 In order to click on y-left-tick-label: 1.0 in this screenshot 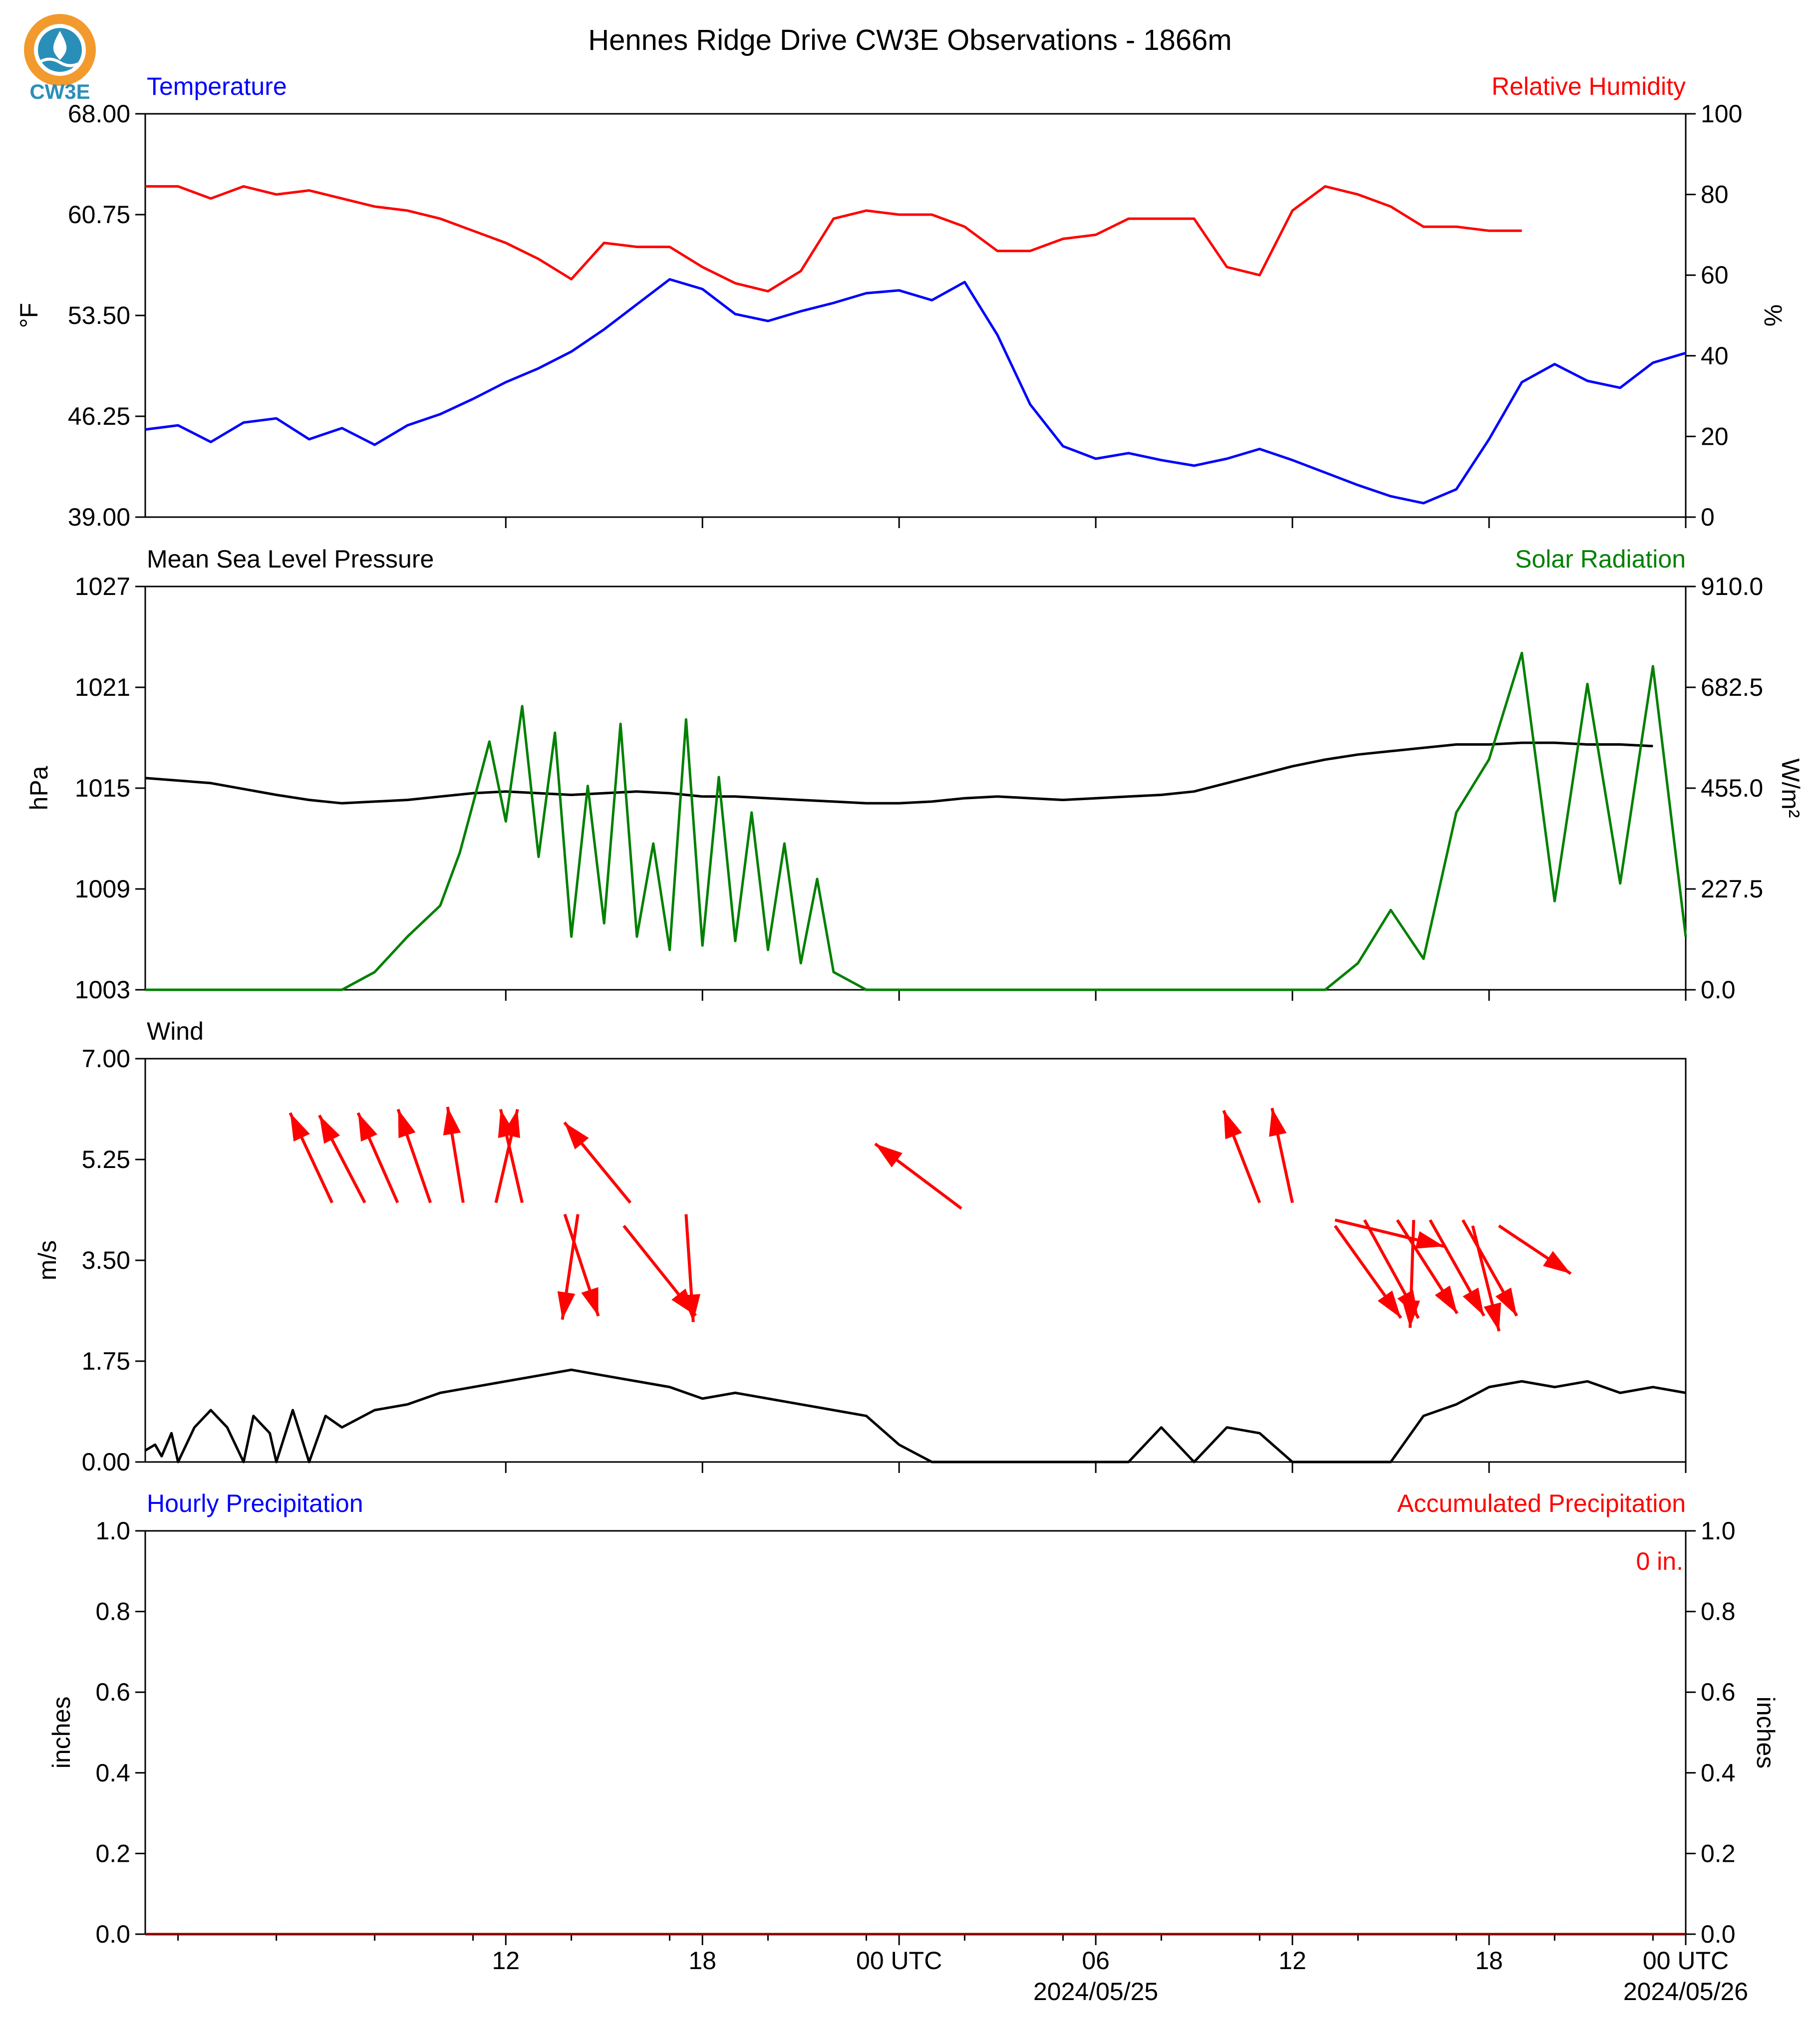, I will do `click(112, 1531)`.